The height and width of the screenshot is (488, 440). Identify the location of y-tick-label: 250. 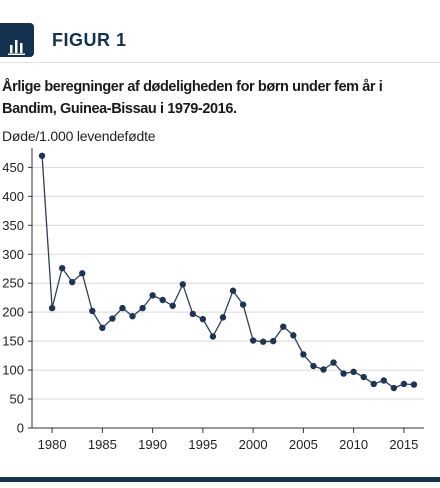
(13, 283).